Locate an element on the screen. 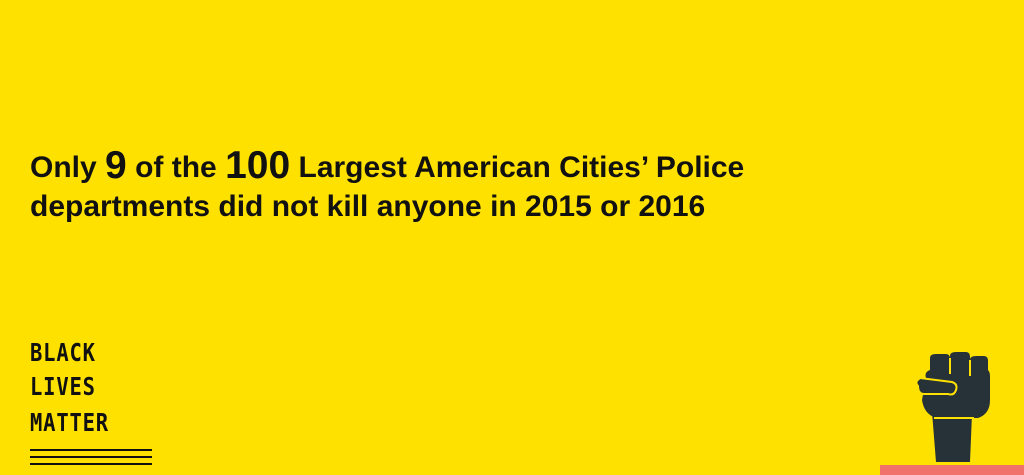 This screenshot has height=475, width=1024. accent-bar is located at coordinates (952, 470).